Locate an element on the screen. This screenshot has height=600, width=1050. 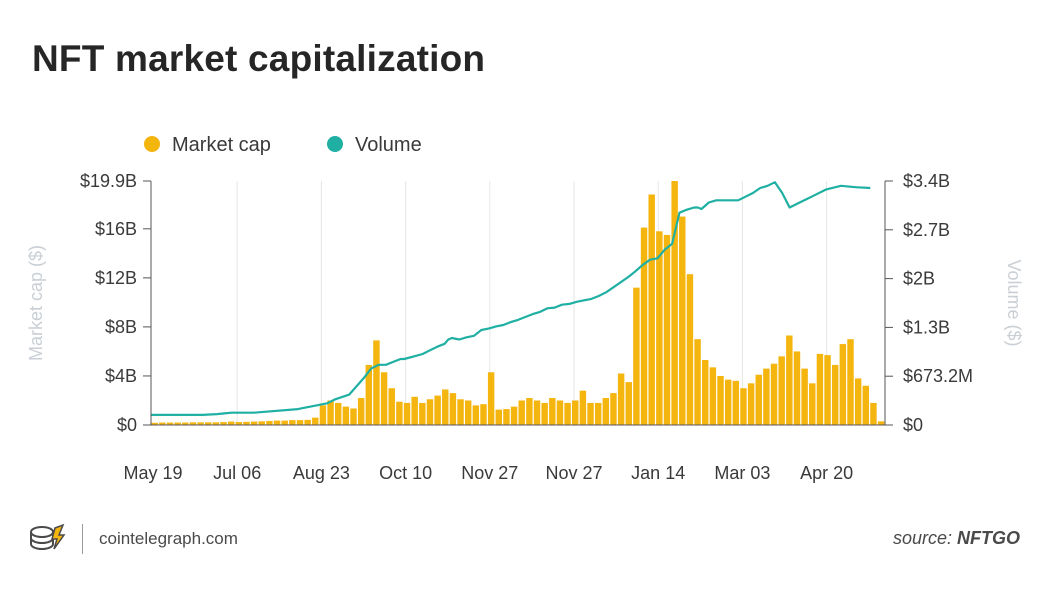
footer-separator is located at coordinates (82, 539).